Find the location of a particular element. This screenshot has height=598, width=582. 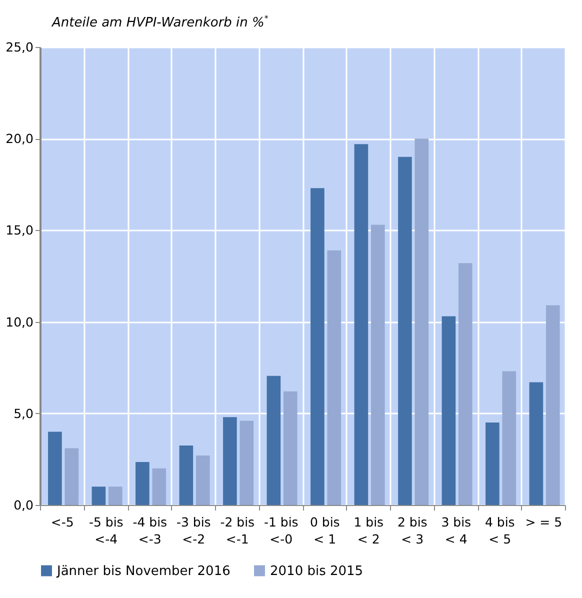

x-tick-label: 4 bis < 5 is located at coordinates (499, 530).